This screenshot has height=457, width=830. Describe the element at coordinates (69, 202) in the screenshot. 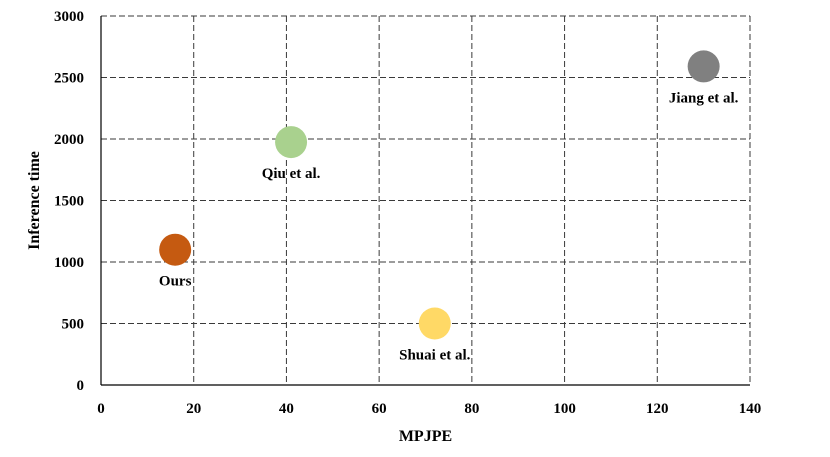

I see `y-tick-label-3: 1500` at that location.